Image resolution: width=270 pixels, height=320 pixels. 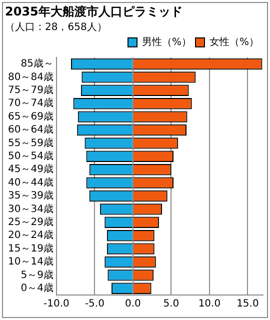 What do you see at coordinates (37, 274) in the screenshot?
I see `y-tick-label: 5～9歳` at bounding box center [37, 274].